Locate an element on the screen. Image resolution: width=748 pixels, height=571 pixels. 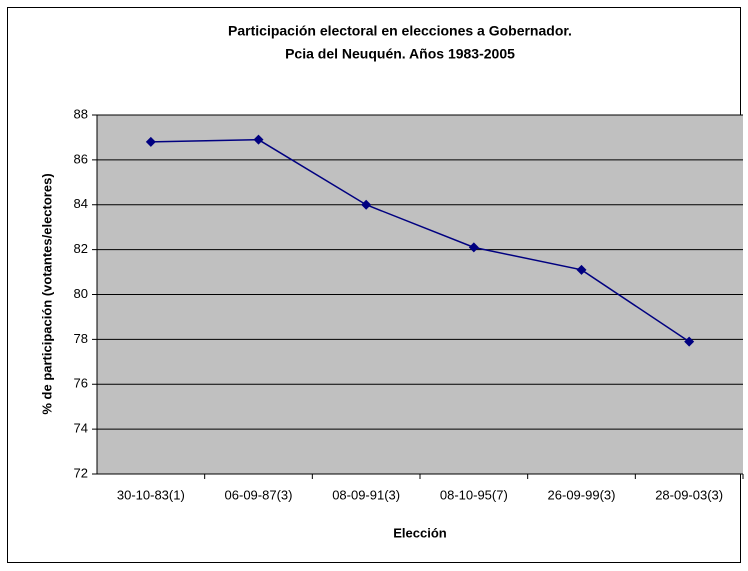
y-tick-label: 86 is located at coordinates (81, 158).